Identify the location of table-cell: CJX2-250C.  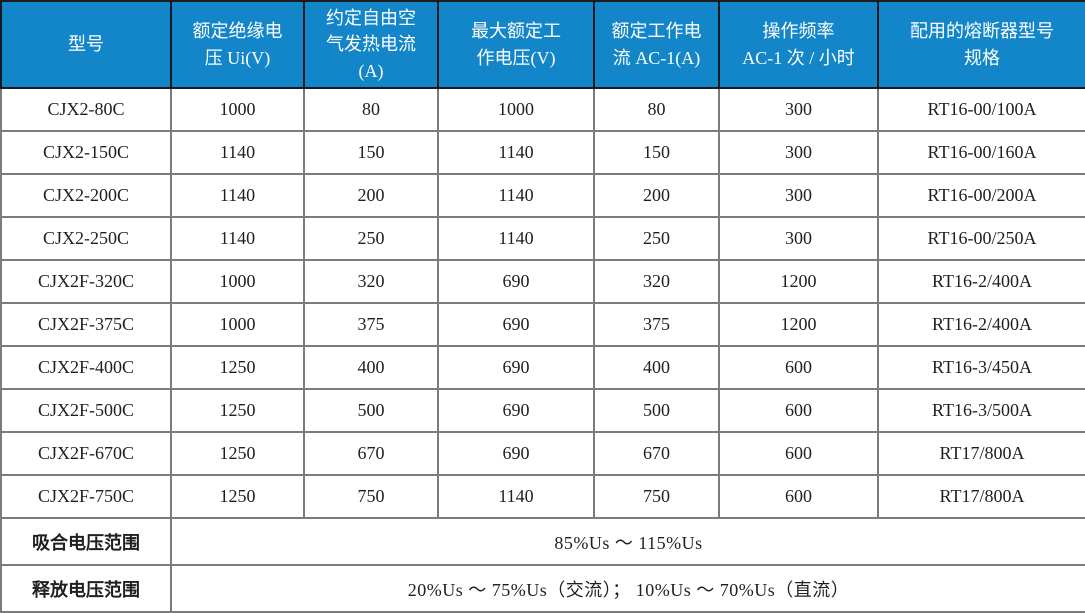
(86, 238).